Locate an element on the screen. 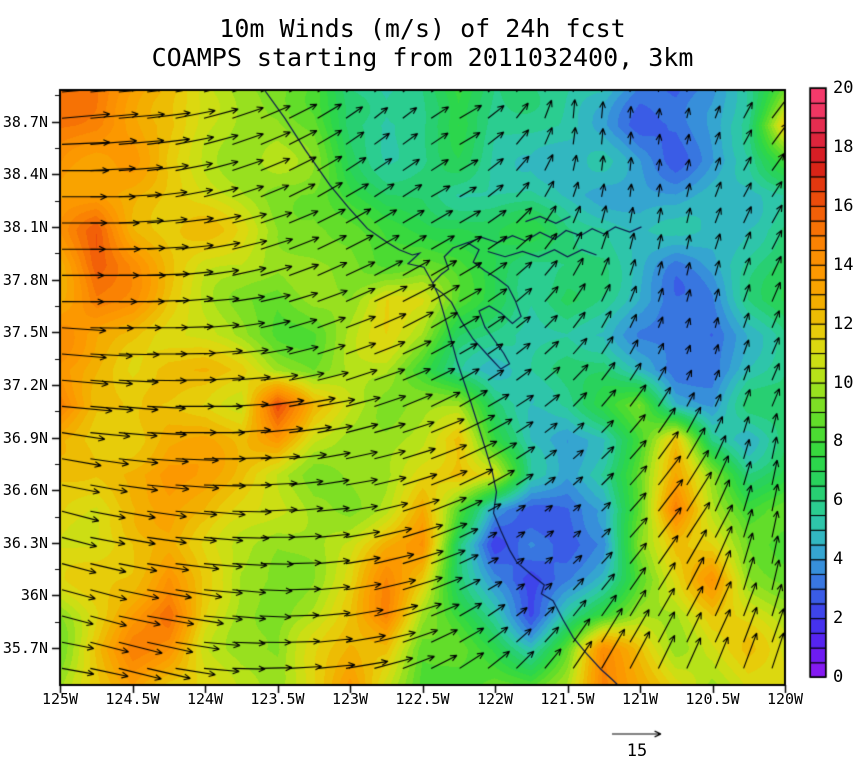 Image resolution: width=864 pixels, height=770 pixels. colorbar-tick-label: 14 is located at coordinates (843, 264).